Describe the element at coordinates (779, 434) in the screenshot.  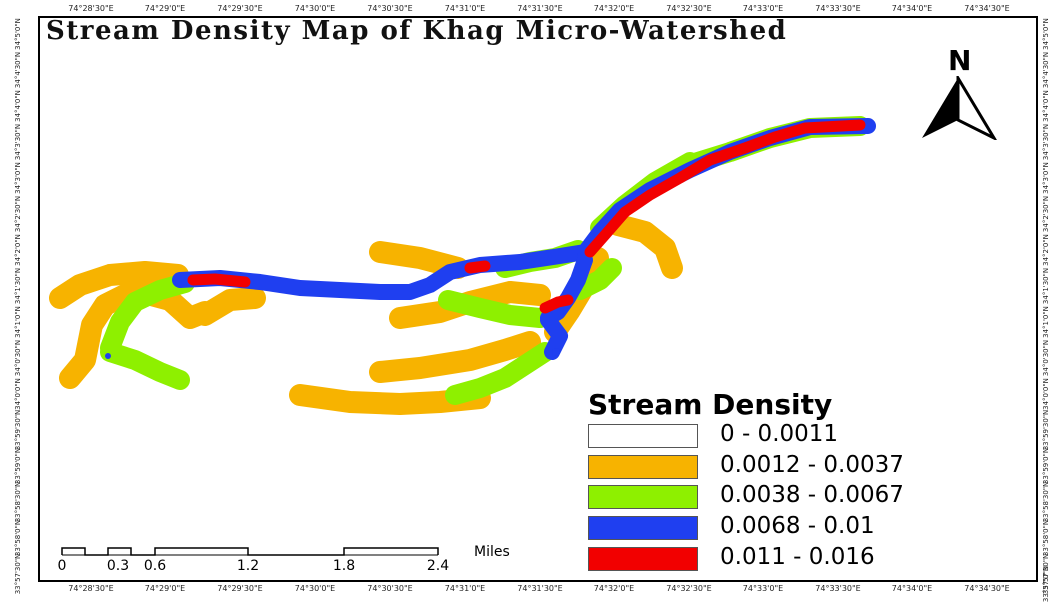
I see `legend-label: 0 - 0.0011` at that location.